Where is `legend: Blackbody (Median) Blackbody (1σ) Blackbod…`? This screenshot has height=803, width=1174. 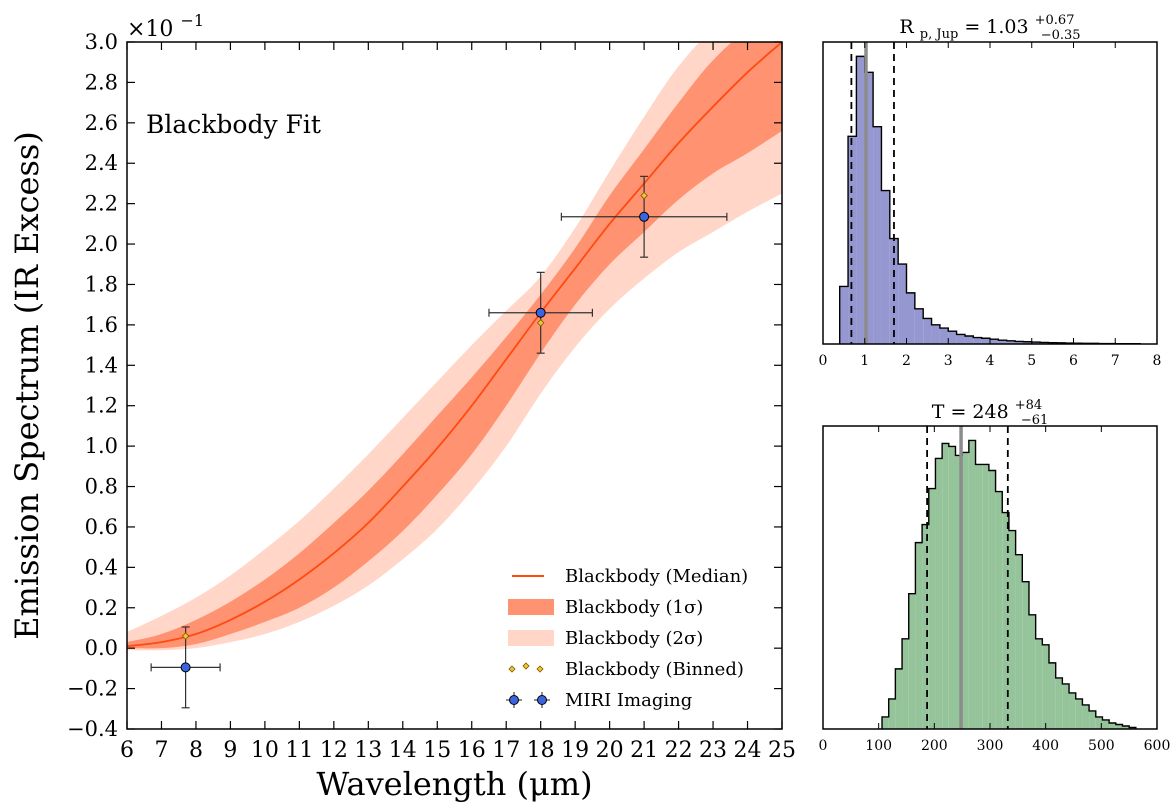 legend: Blackbody (Median) Blackbody (1σ) Blackbod… is located at coordinates (627, 638).